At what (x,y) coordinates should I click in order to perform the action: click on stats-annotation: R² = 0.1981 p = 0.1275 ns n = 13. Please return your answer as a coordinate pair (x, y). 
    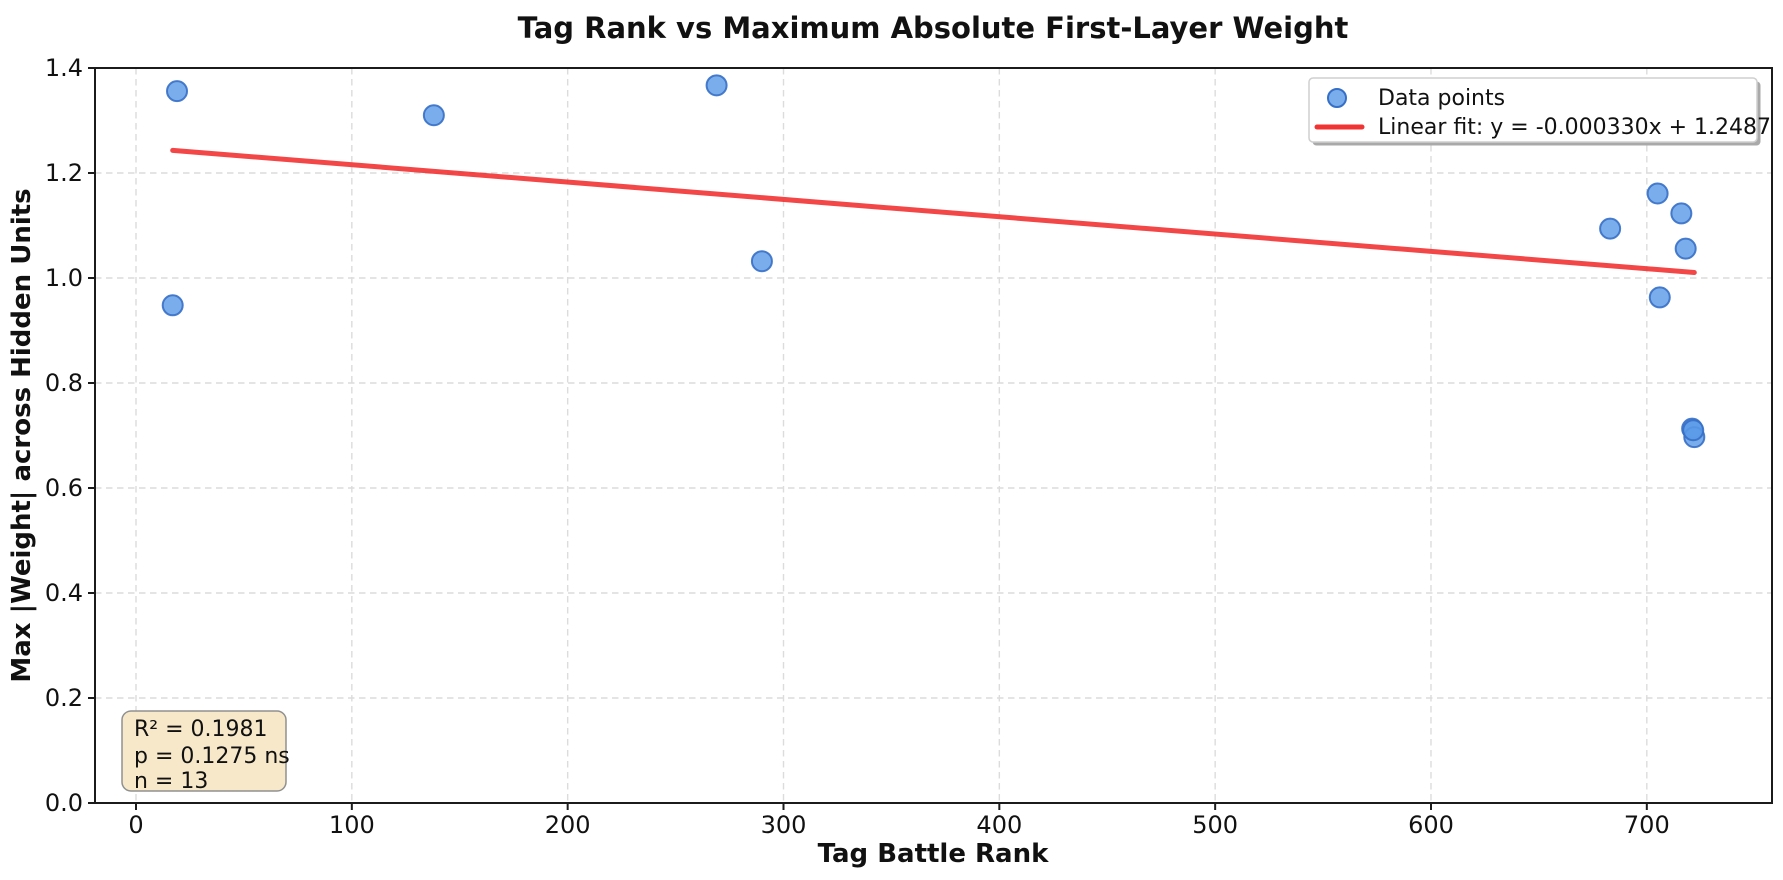
    Looking at the image, I should click on (205, 752).